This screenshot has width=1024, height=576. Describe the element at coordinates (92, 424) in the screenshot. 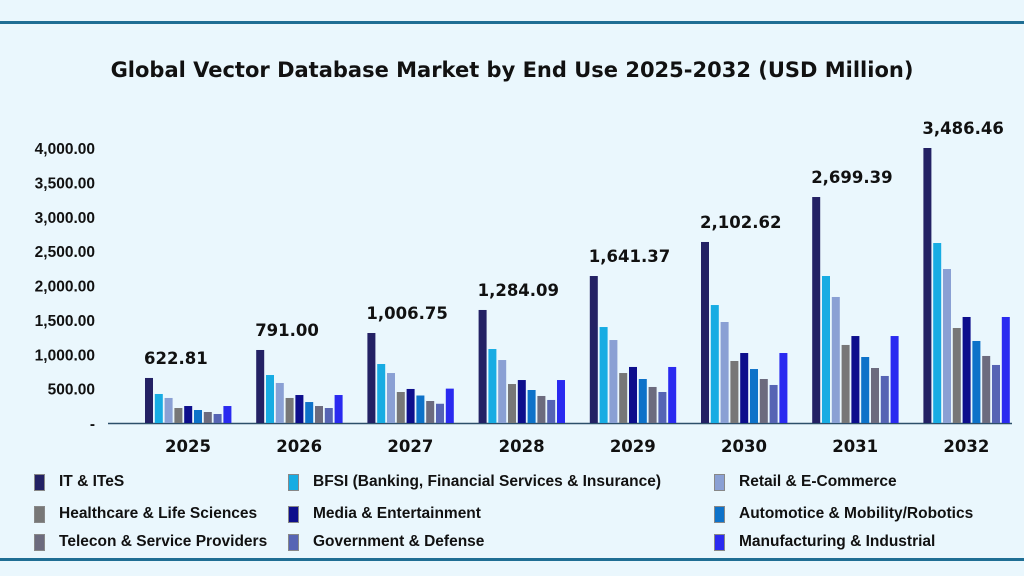

I see `y-tick-label: -` at that location.